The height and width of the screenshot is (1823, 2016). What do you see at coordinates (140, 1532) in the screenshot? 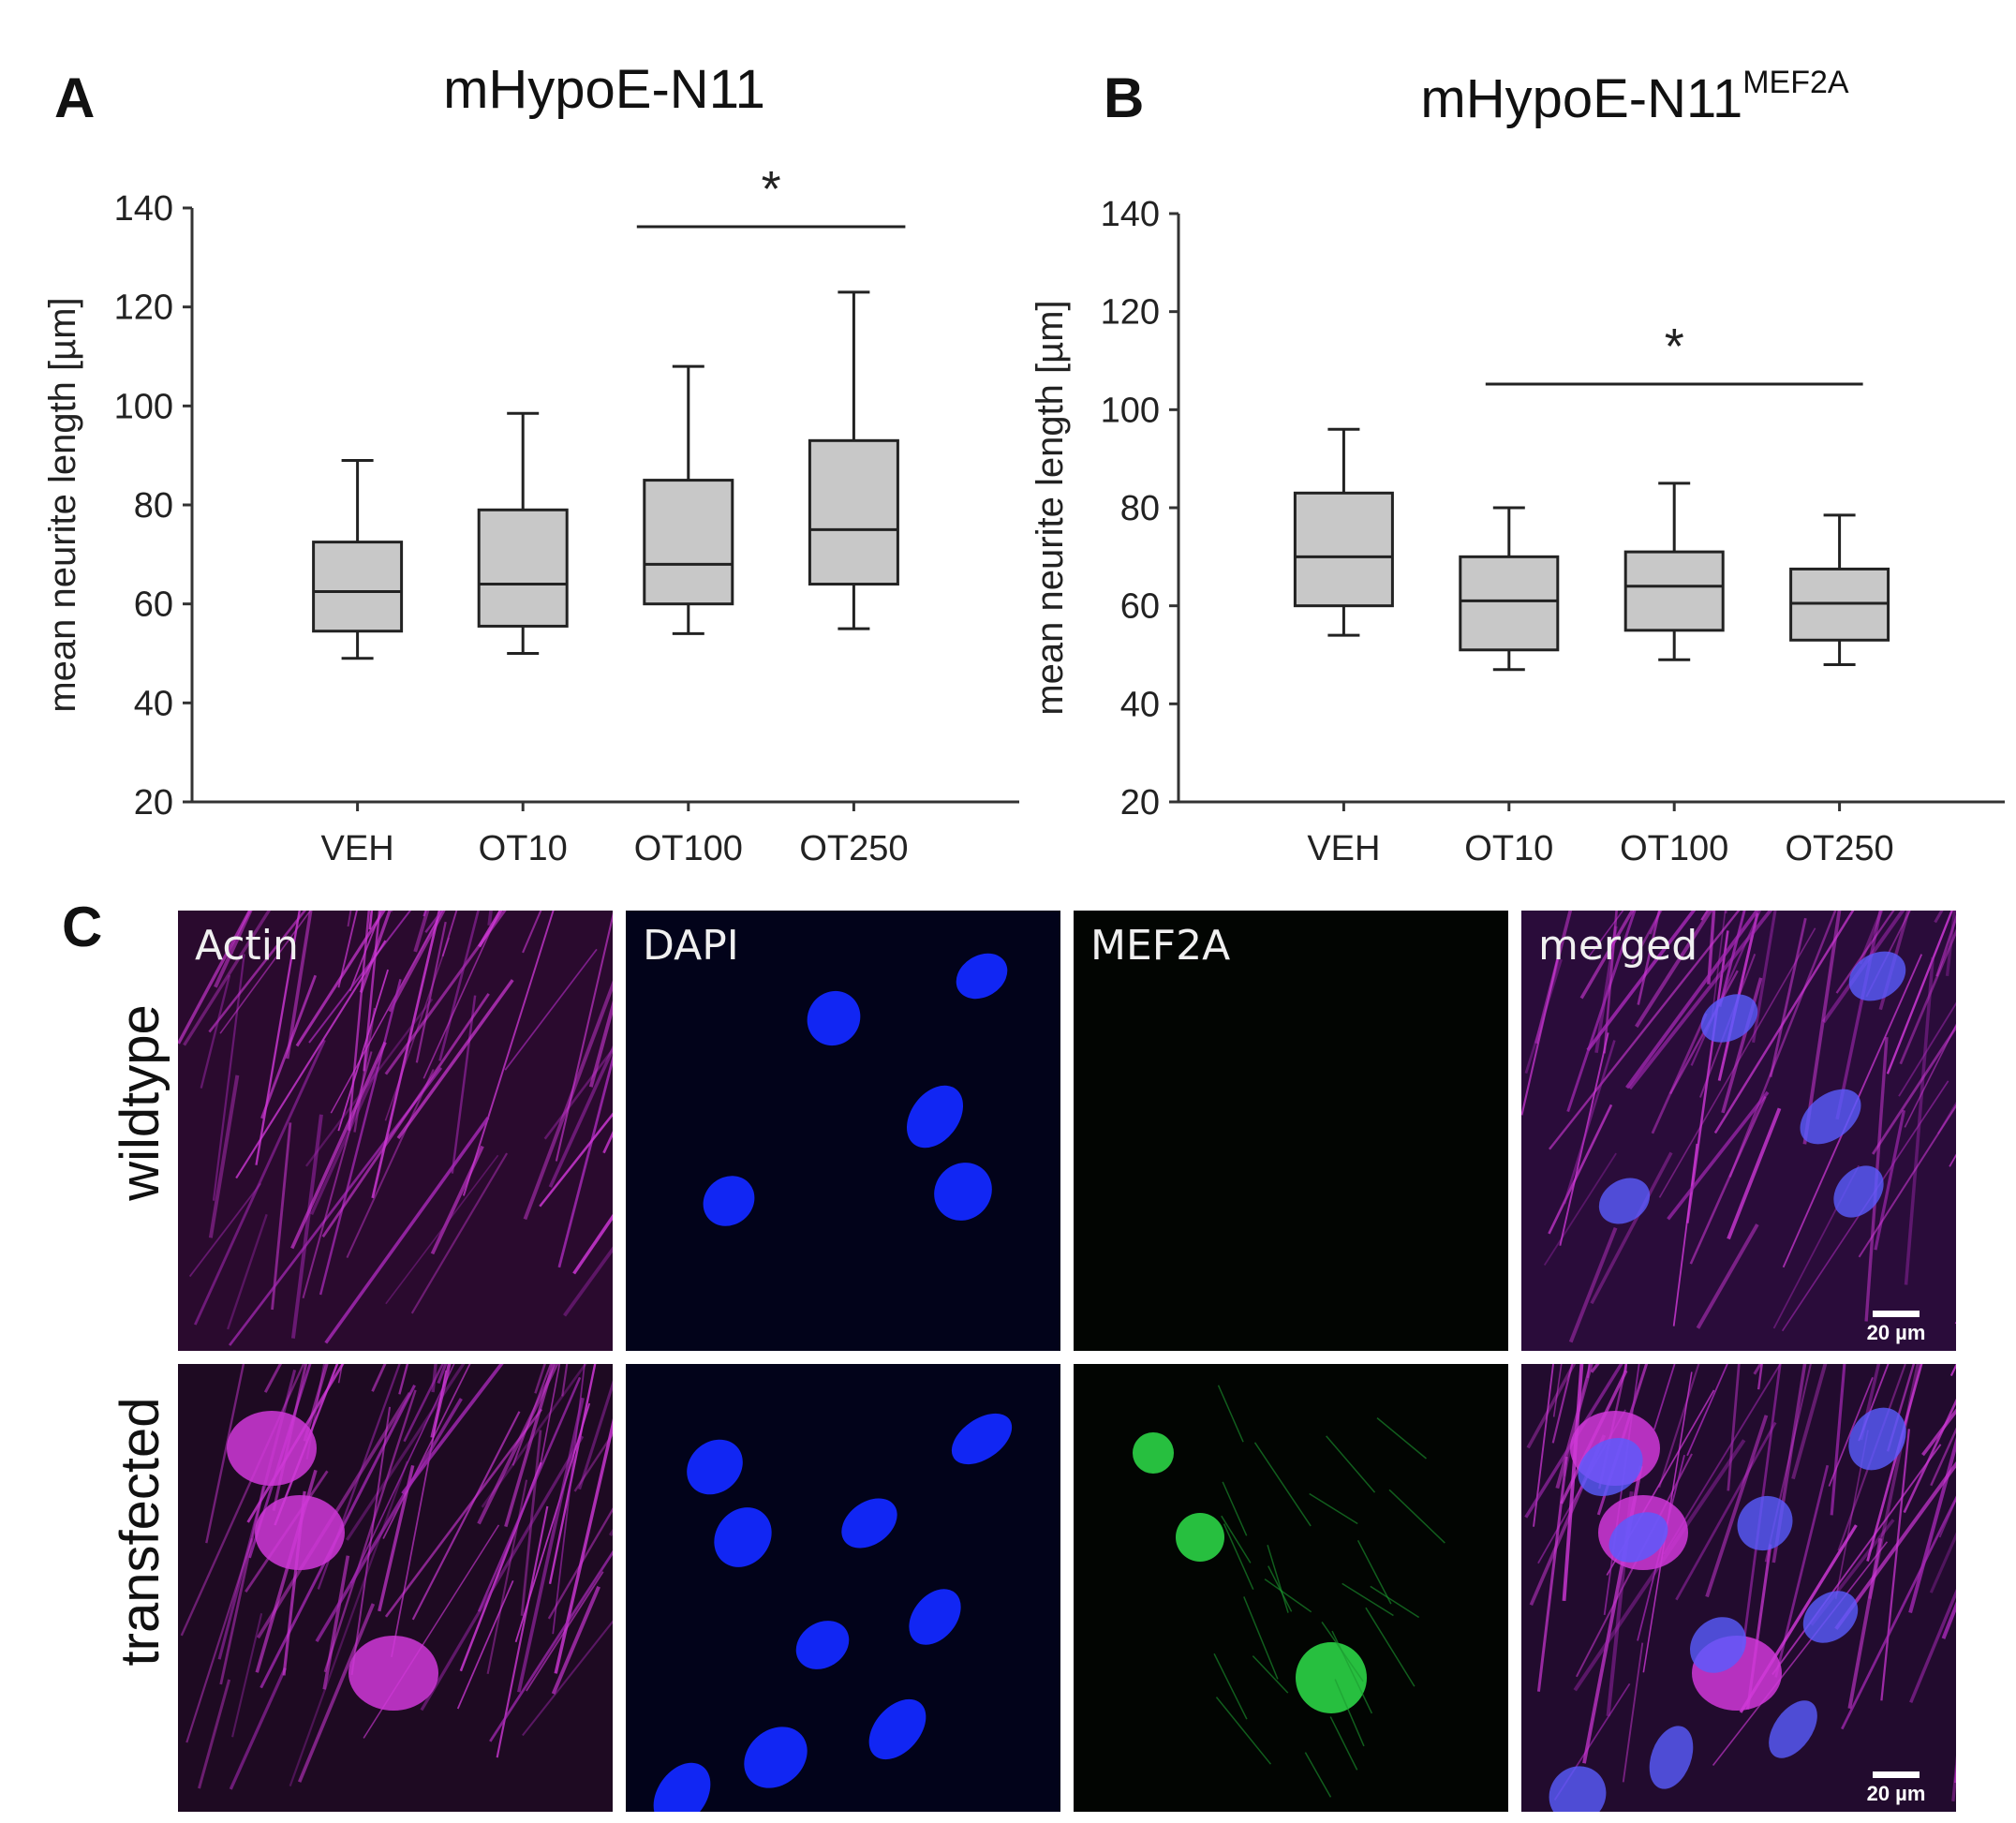
I see `row-label-transfected: transfected` at bounding box center [140, 1532].